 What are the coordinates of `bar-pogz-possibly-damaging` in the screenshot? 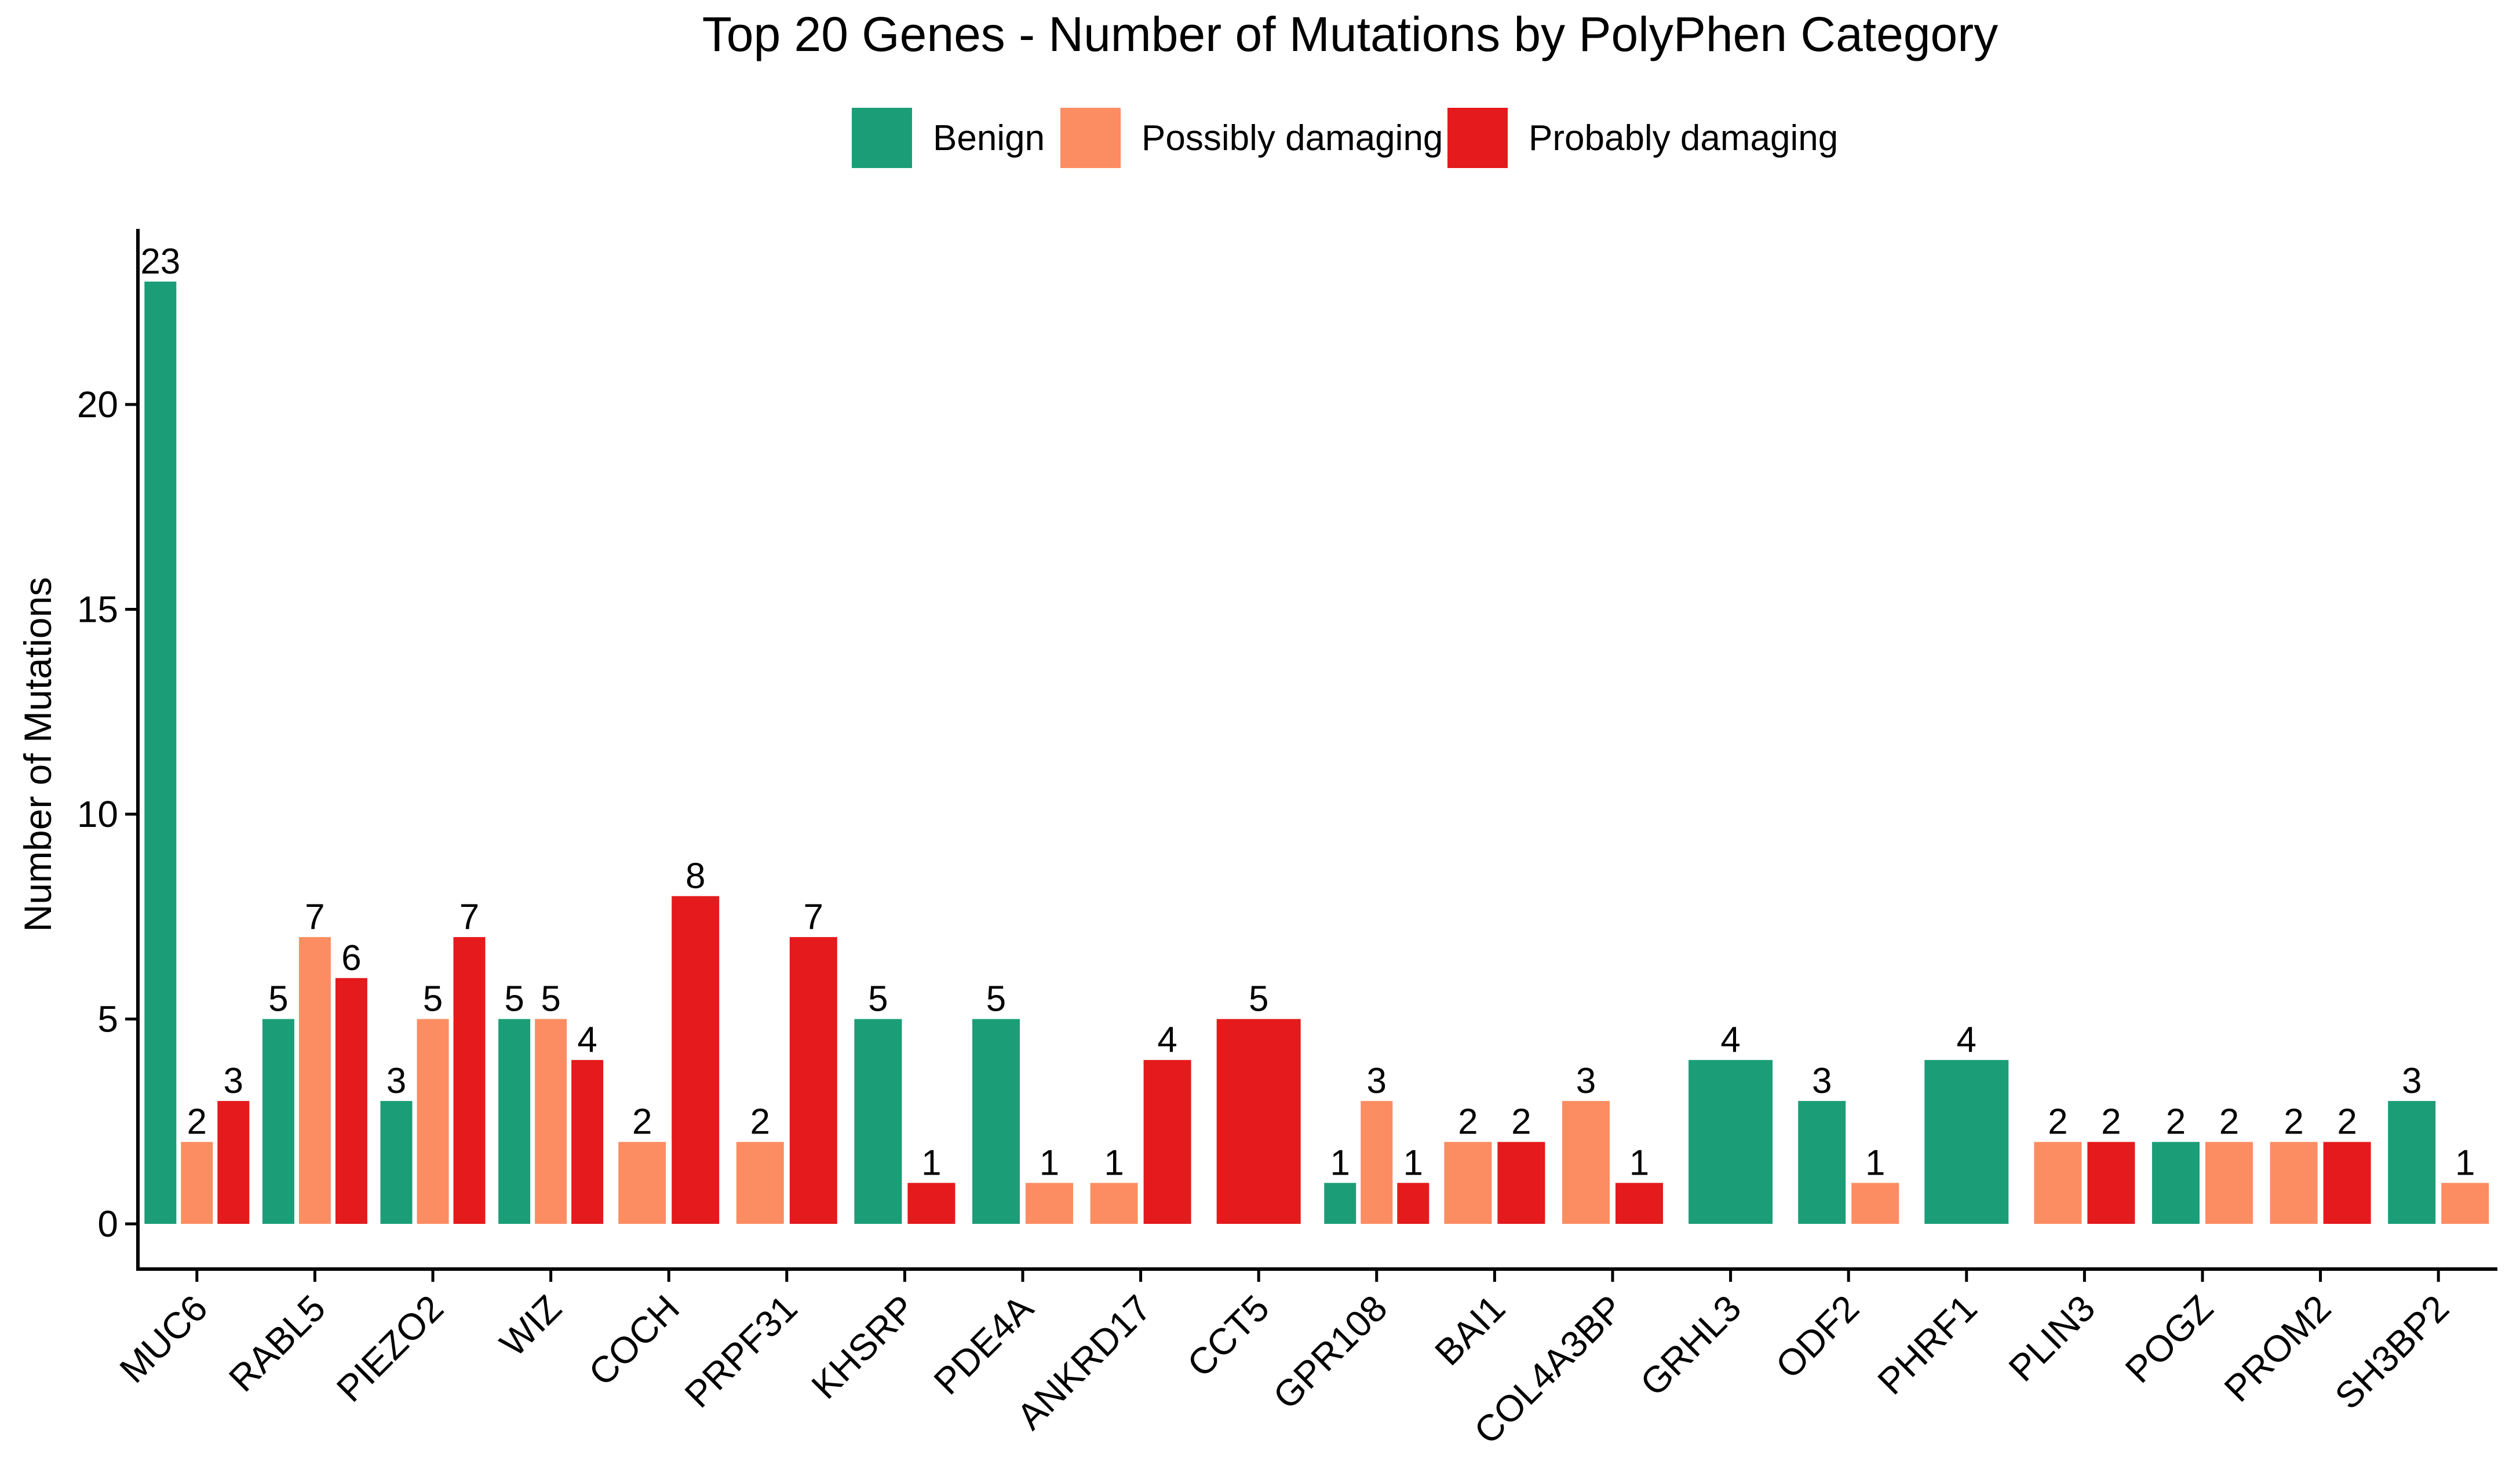 It's located at (2229, 1183).